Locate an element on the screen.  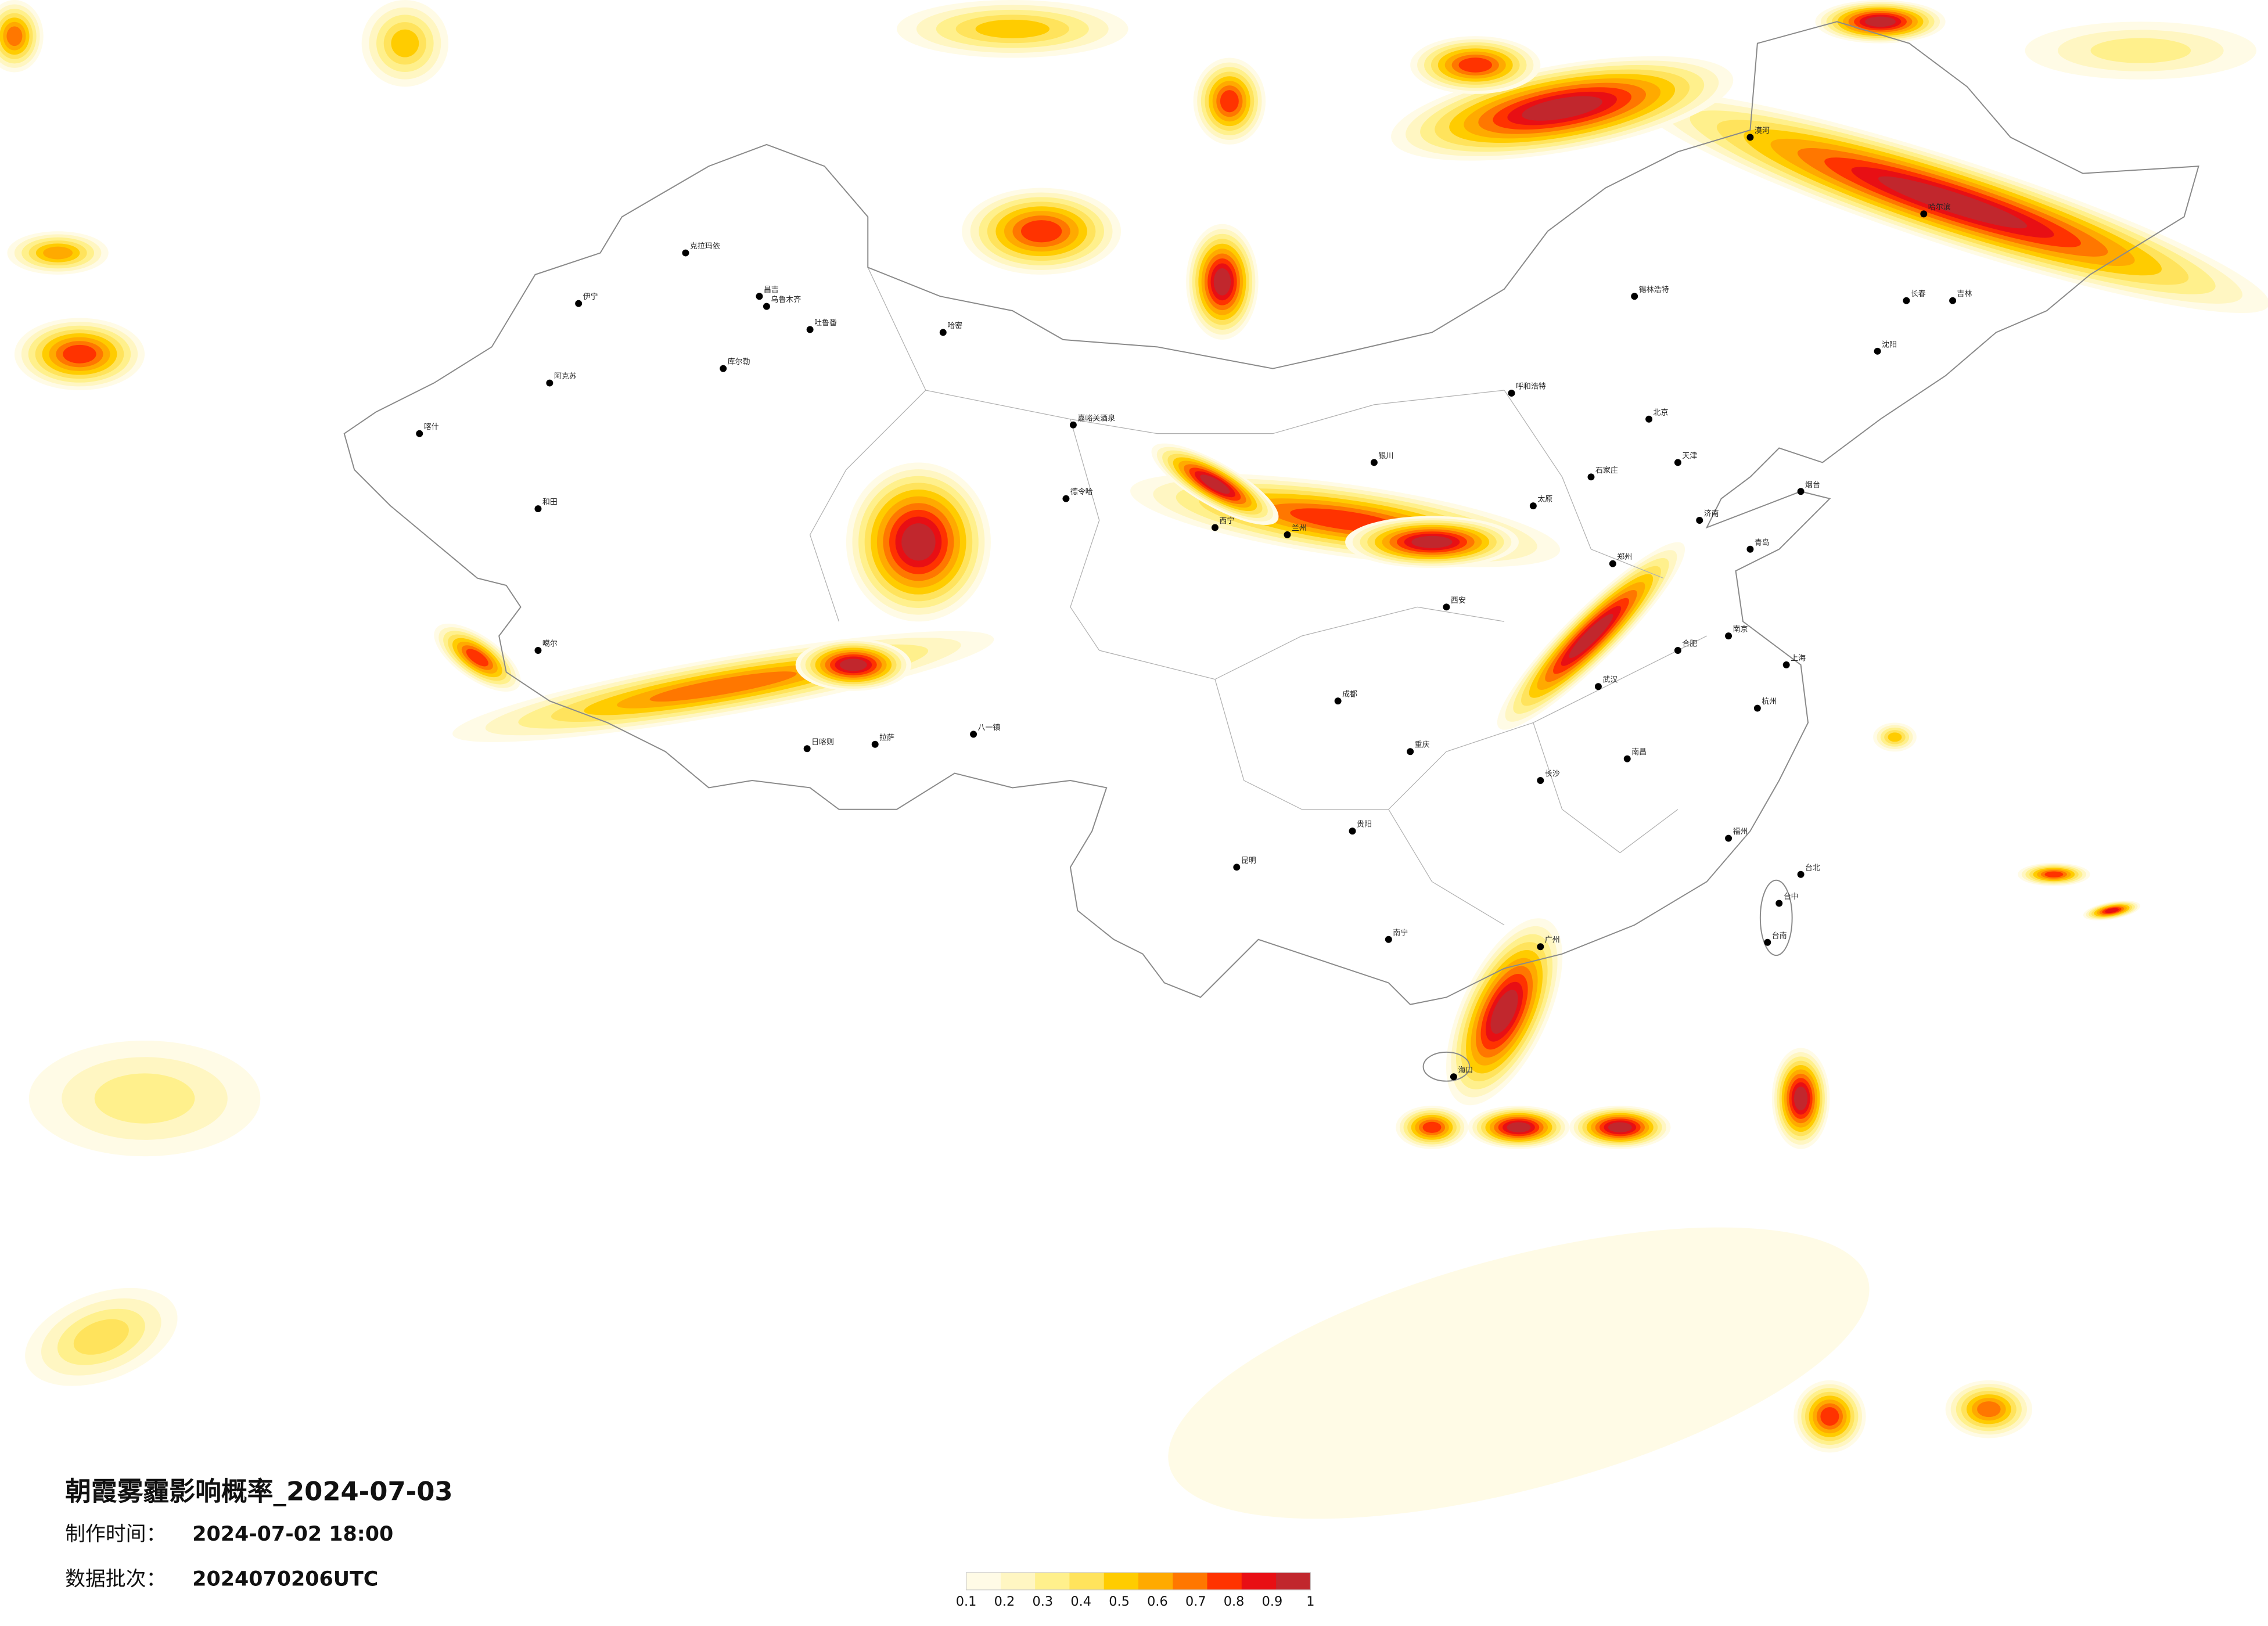
city-label: 吉林 is located at coordinates (1964, 294).